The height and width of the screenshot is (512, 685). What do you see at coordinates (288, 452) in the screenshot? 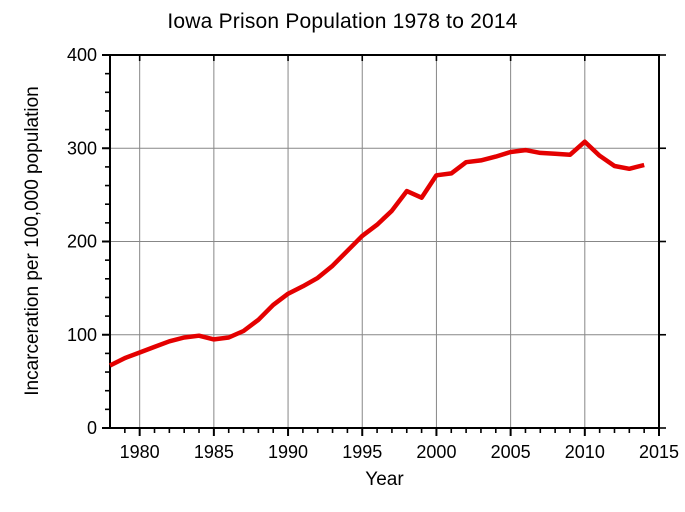
I see `x-tick-label: 1990` at bounding box center [288, 452].